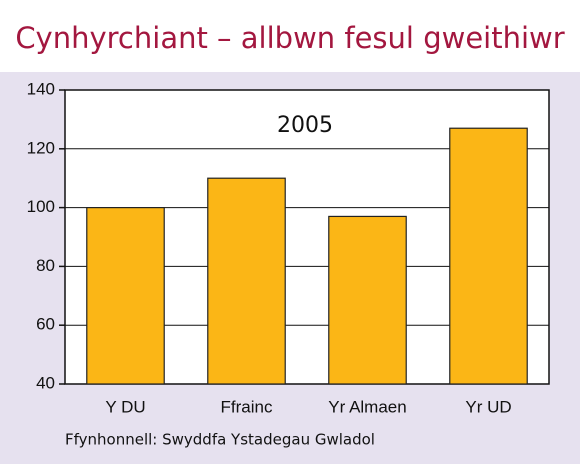 The height and width of the screenshot is (464, 580). Describe the element at coordinates (45, 265) in the screenshot. I see `y-tick-label: 80` at that location.